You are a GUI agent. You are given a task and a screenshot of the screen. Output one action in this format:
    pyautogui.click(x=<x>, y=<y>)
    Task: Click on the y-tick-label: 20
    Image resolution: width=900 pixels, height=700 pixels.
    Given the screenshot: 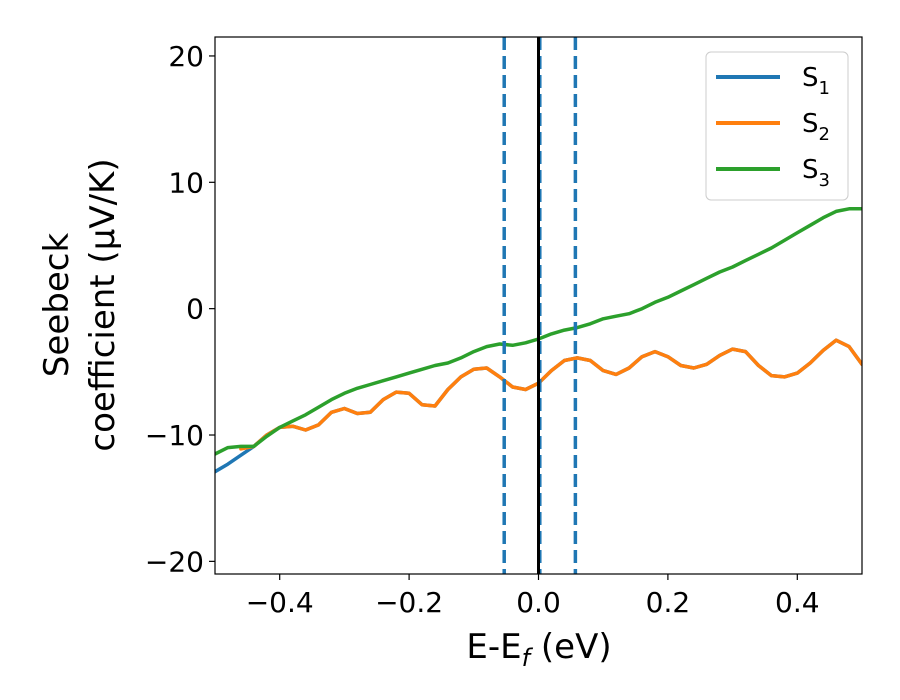 What is the action you would take?
    pyautogui.click(x=186, y=56)
    